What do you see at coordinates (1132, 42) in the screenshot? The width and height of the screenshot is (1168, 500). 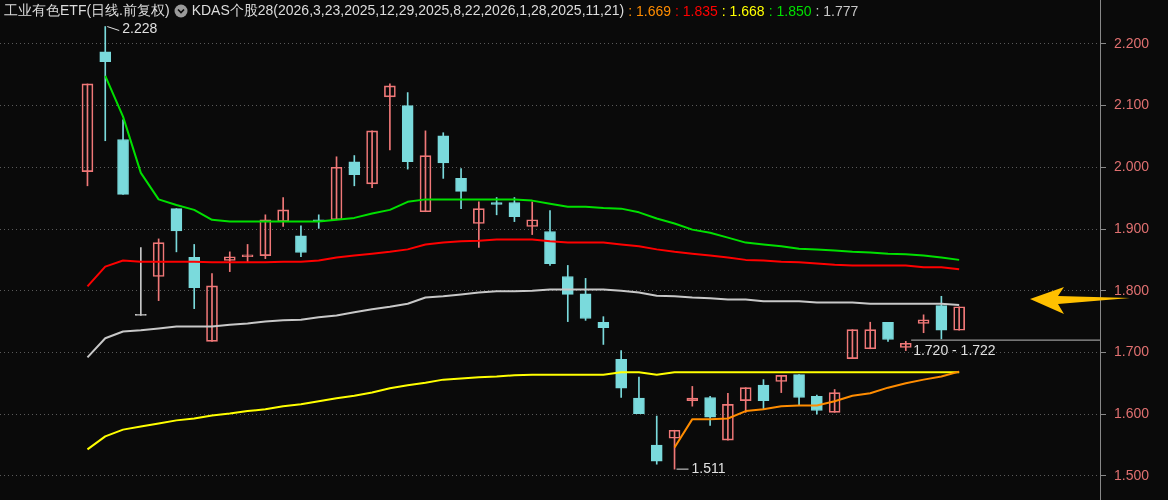 I see `y-tick-label: 2.200` at bounding box center [1132, 42].